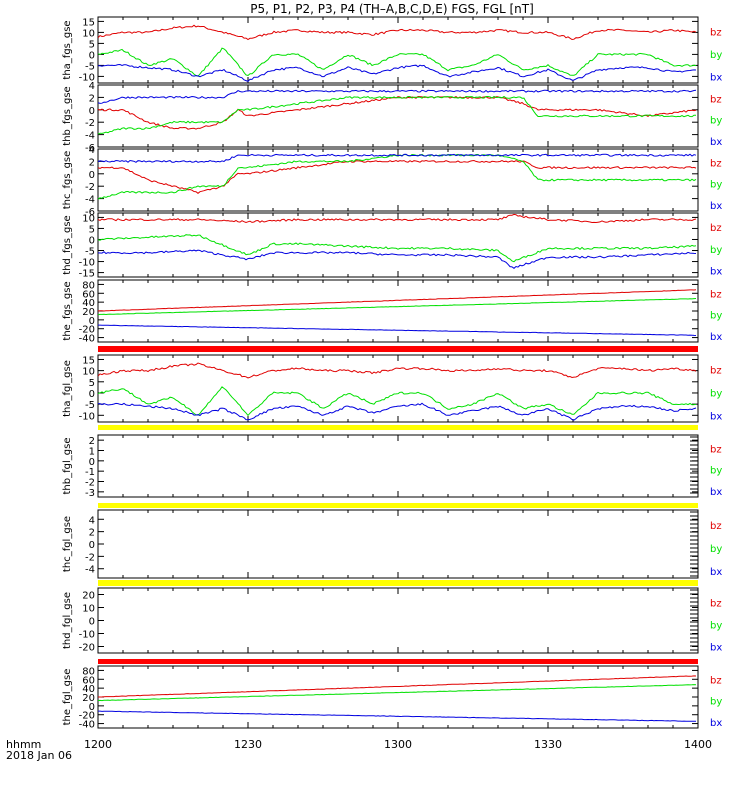 This screenshot has height=800, width=750. Describe the element at coordinates (398, 661) in the screenshot. I see `status-bar-red` at that location.